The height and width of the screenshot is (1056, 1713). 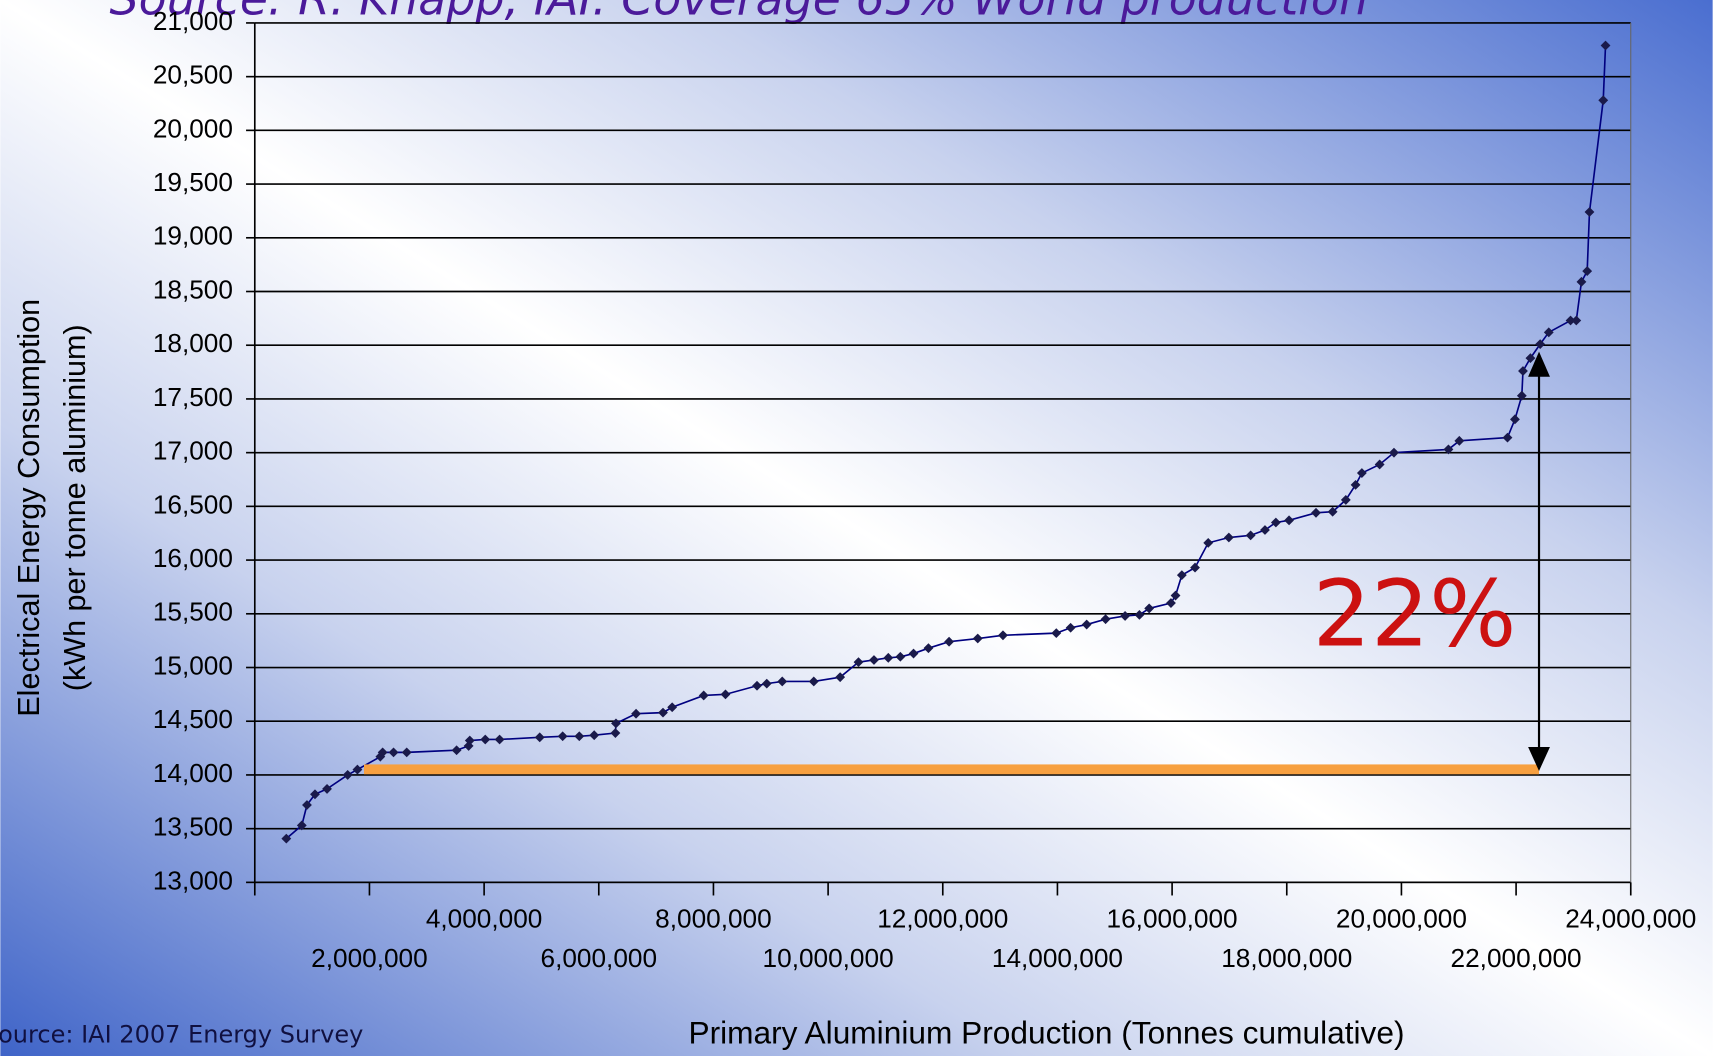 What do you see at coordinates (951, 769) in the screenshot?
I see `baseline-band` at bounding box center [951, 769].